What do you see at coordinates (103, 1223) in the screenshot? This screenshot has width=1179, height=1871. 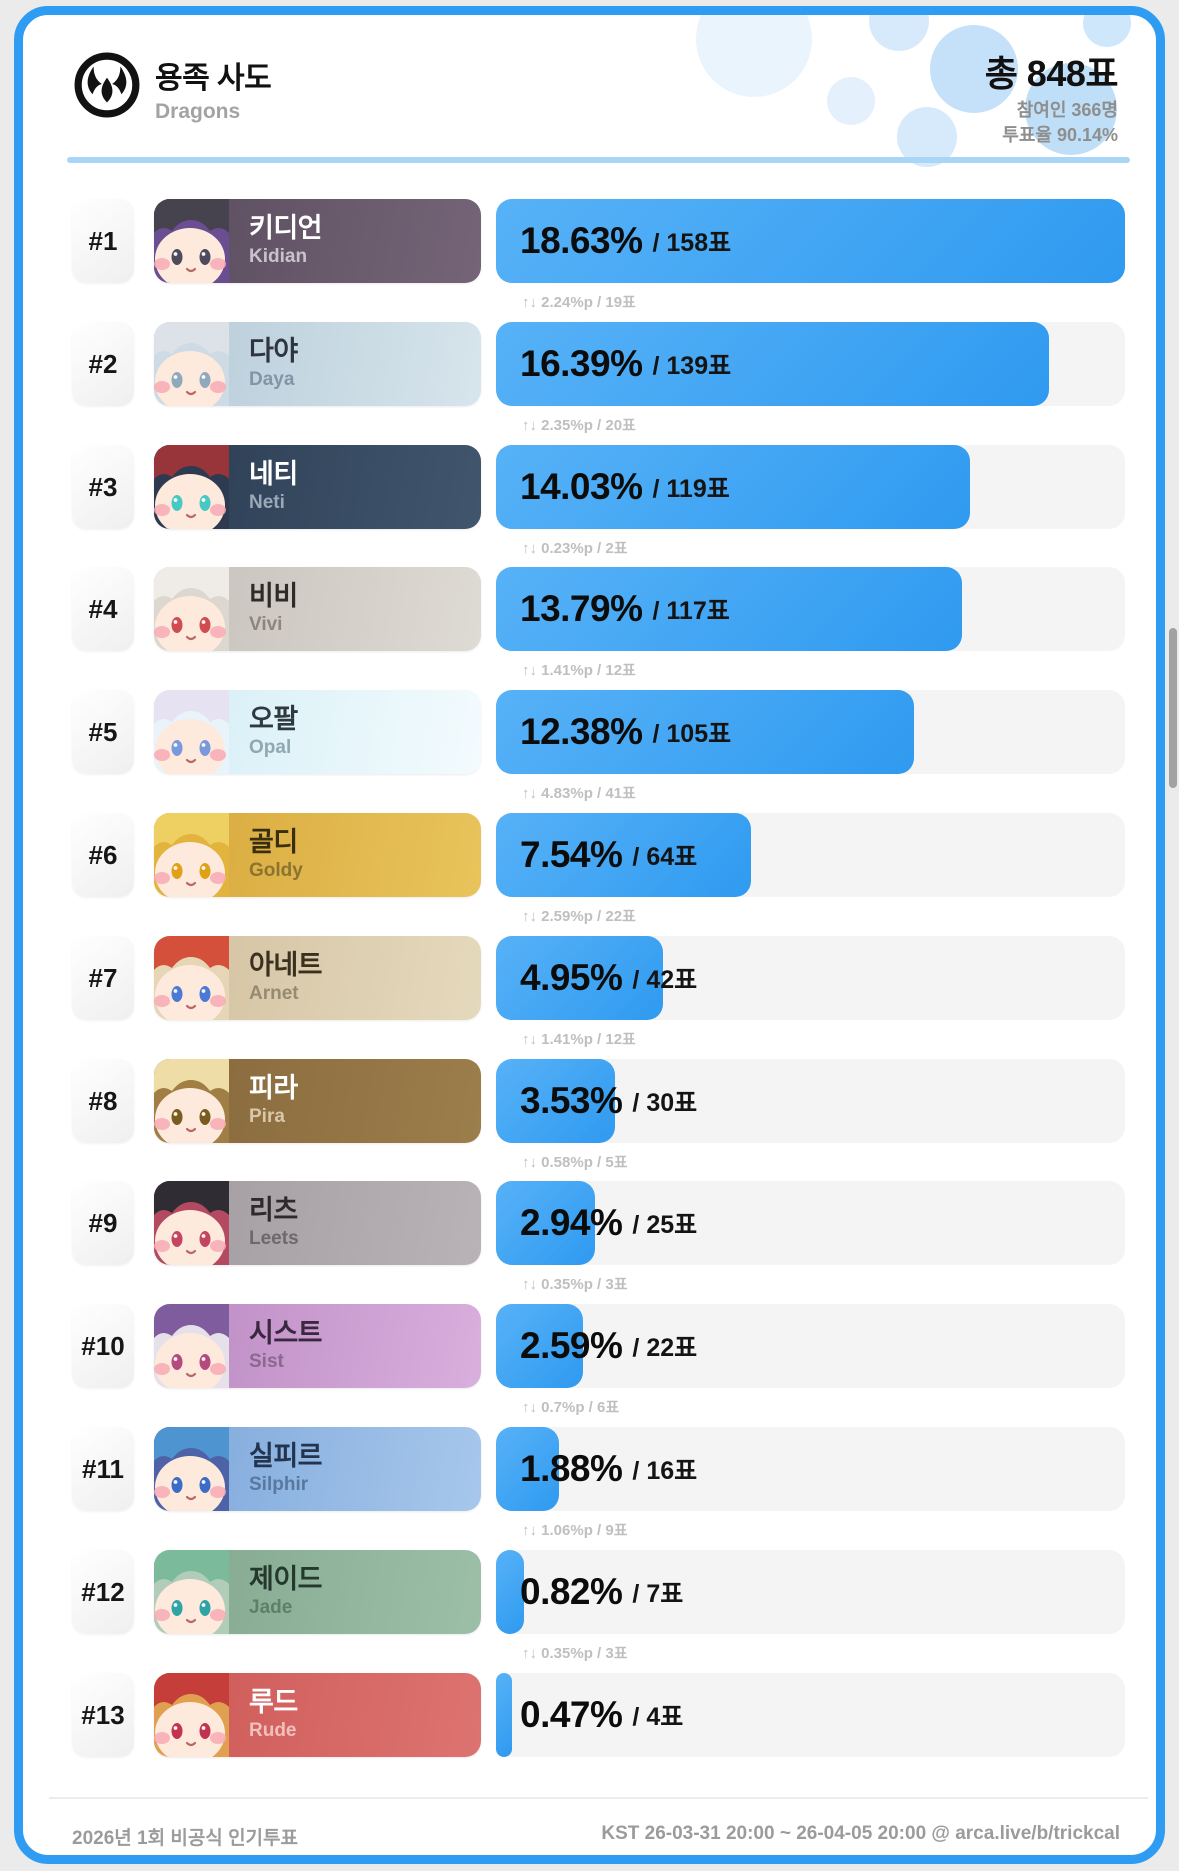 I see `rank-badge: #9` at bounding box center [103, 1223].